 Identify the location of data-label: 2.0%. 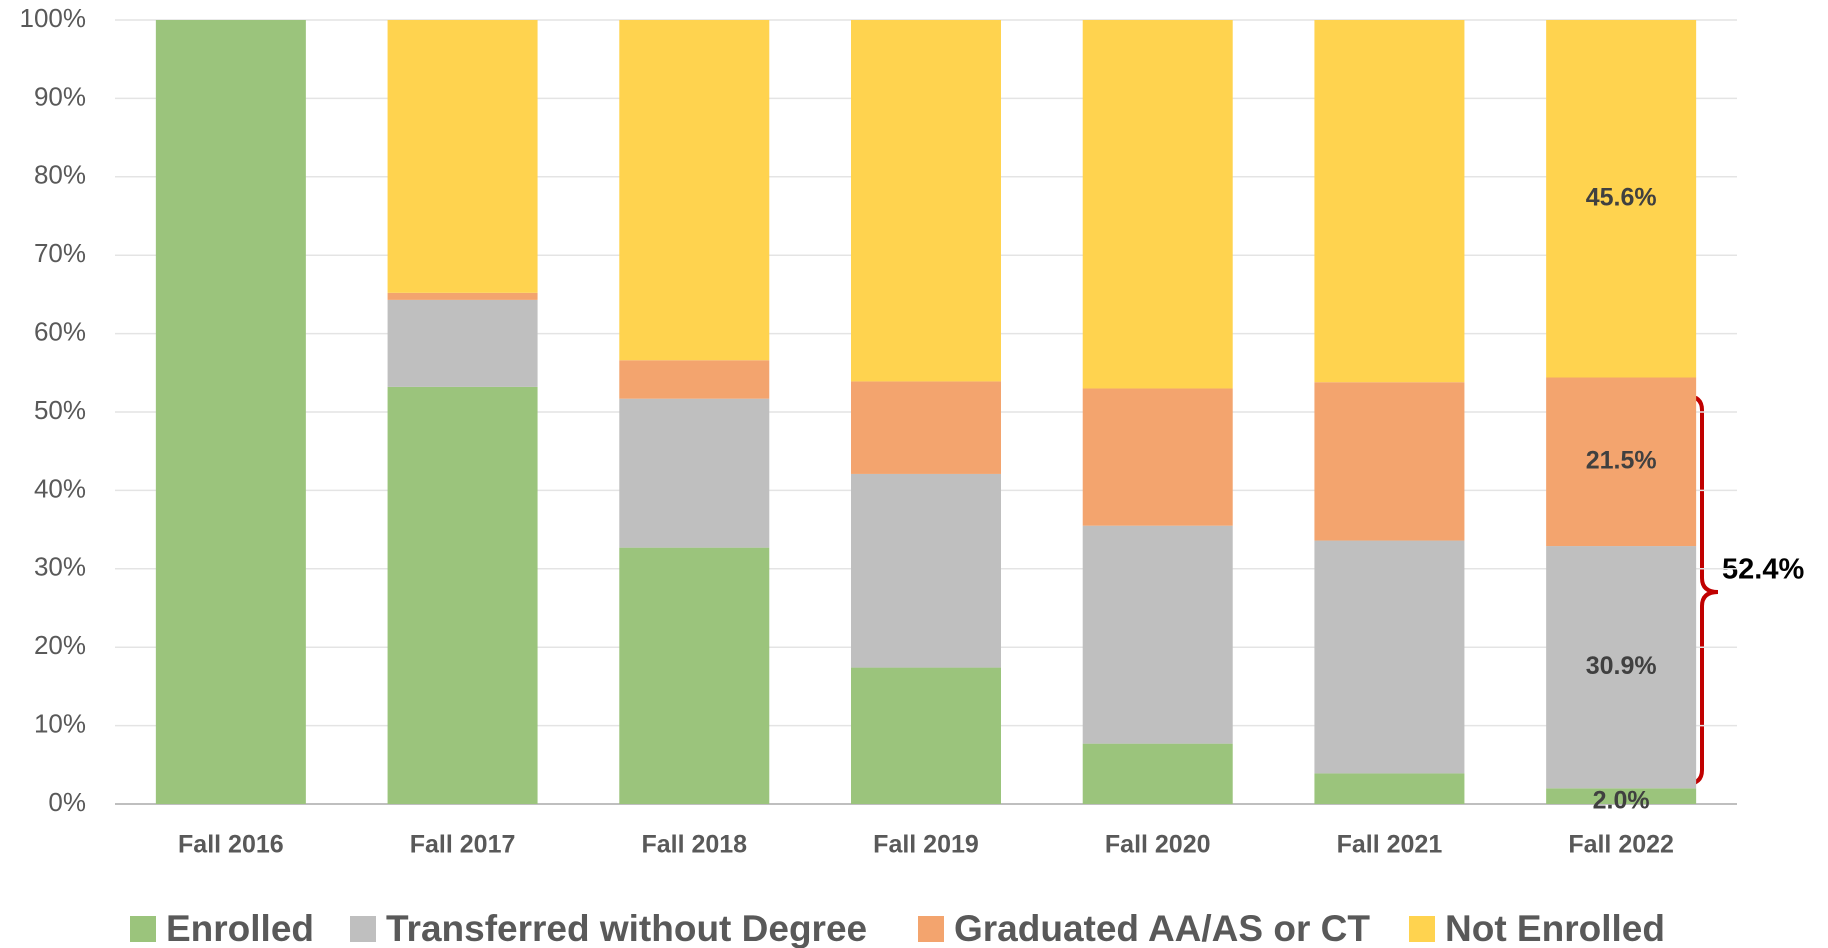
(1621, 801).